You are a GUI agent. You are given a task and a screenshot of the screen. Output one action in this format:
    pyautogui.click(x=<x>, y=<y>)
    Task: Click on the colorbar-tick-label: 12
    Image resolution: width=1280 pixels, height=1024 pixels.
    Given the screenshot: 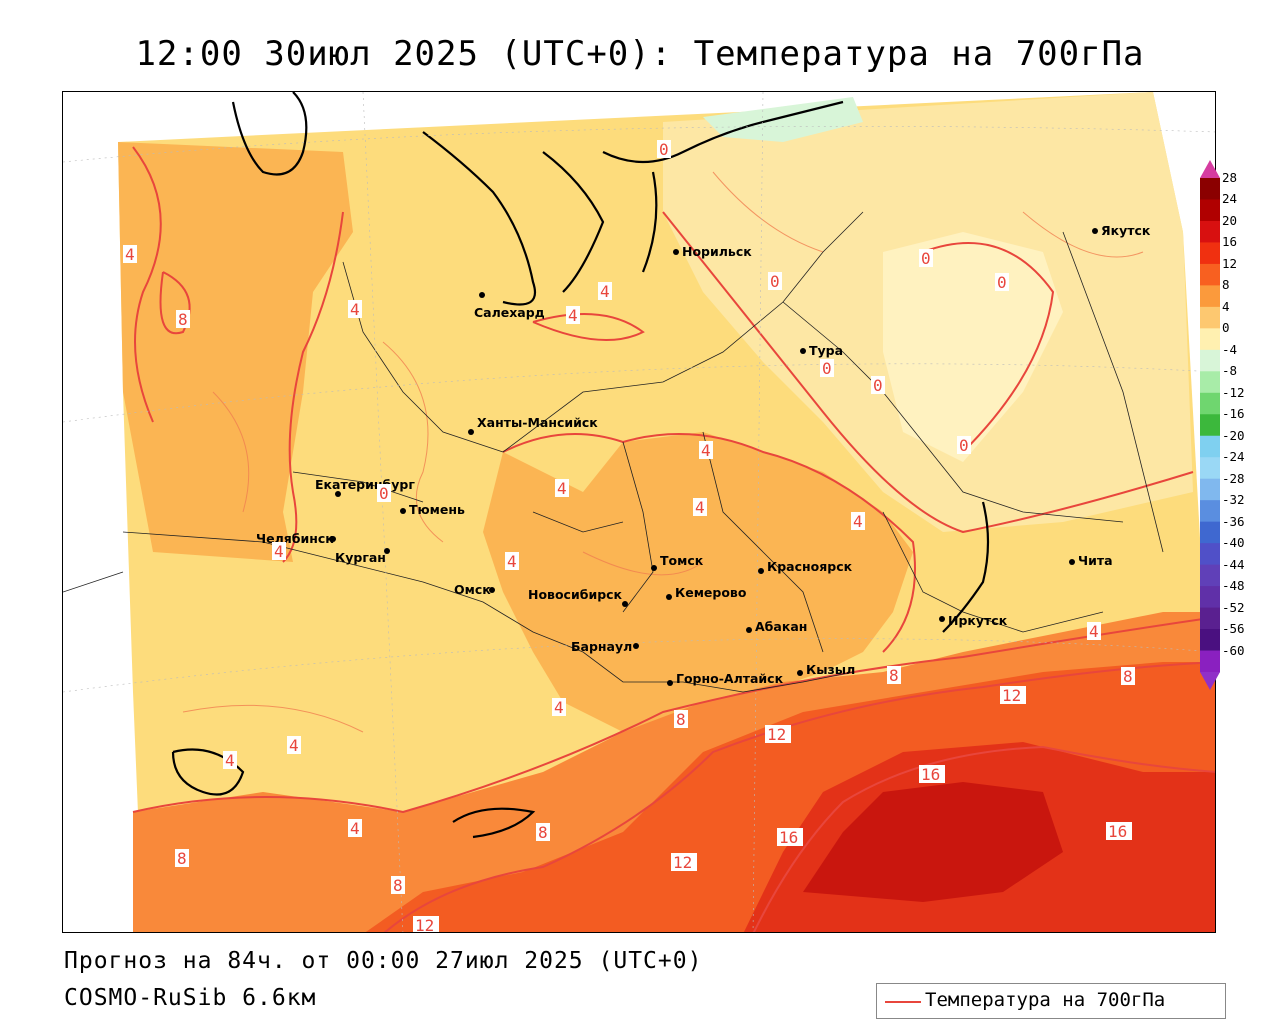 What is the action you would take?
    pyautogui.click(x=1230, y=263)
    